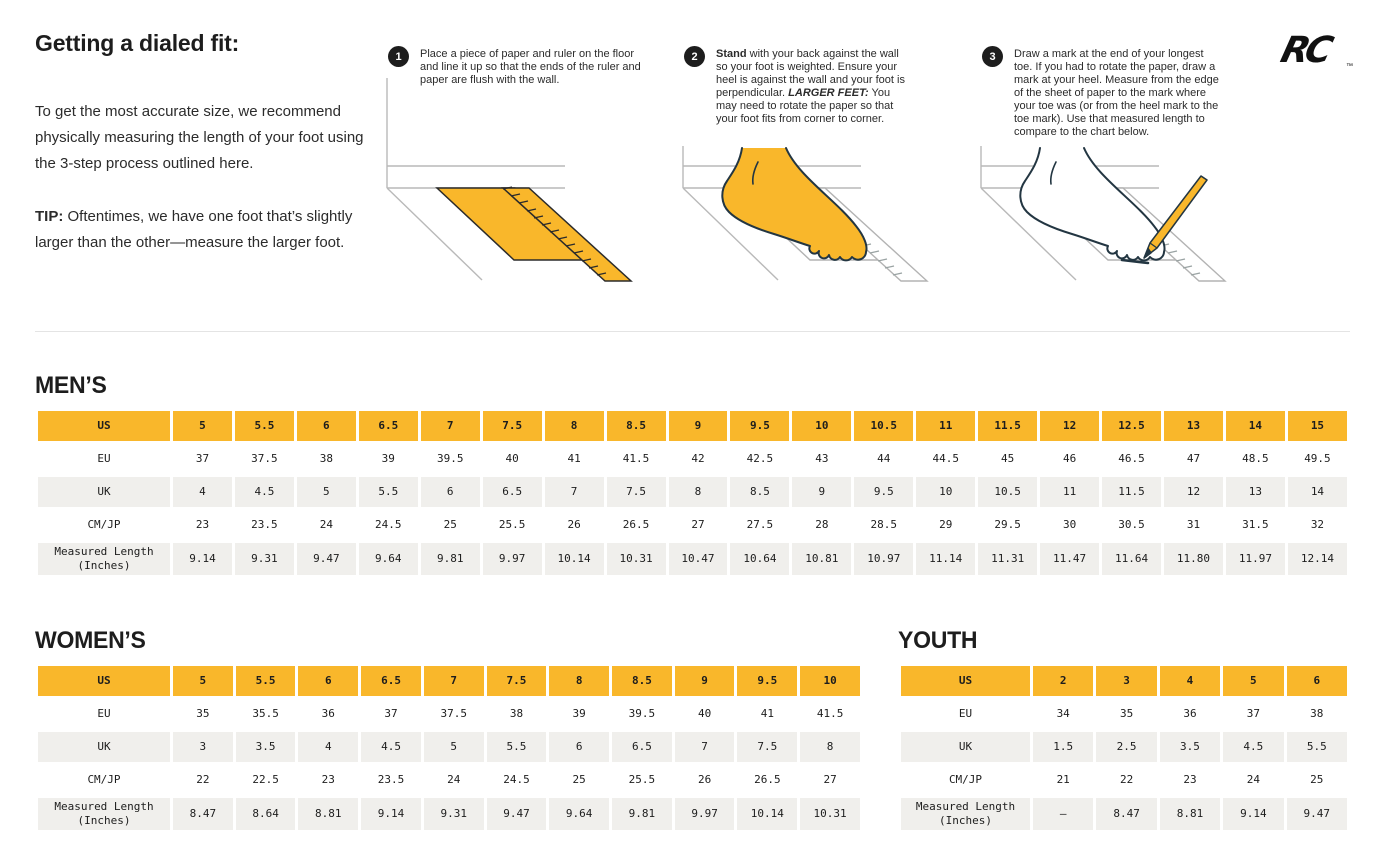 This screenshot has height=865, width=1385. Describe the element at coordinates (1063, 779) in the screenshot. I see `size-cell: 21` at that location.